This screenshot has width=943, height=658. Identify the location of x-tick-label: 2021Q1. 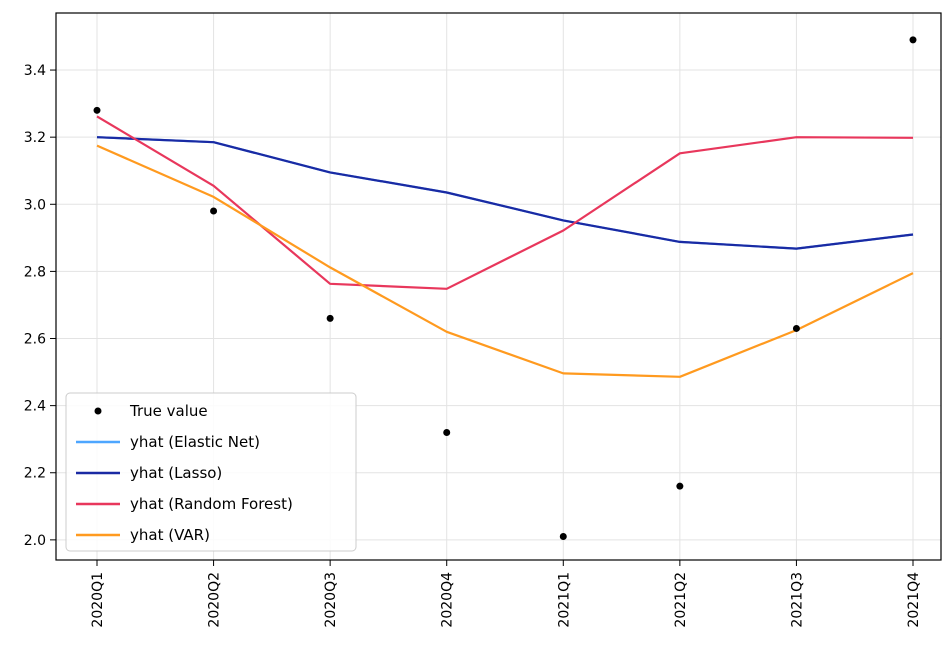
(564, 600).